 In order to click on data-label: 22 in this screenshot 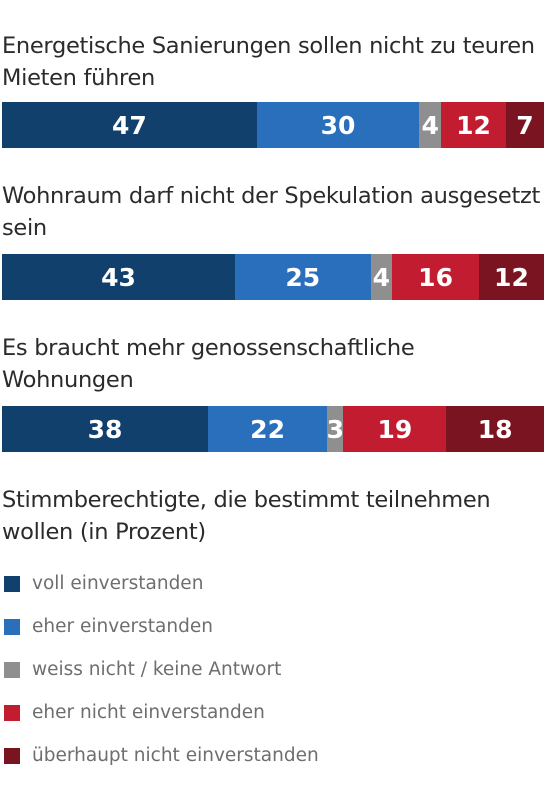, I will do `click(267, 429)`.